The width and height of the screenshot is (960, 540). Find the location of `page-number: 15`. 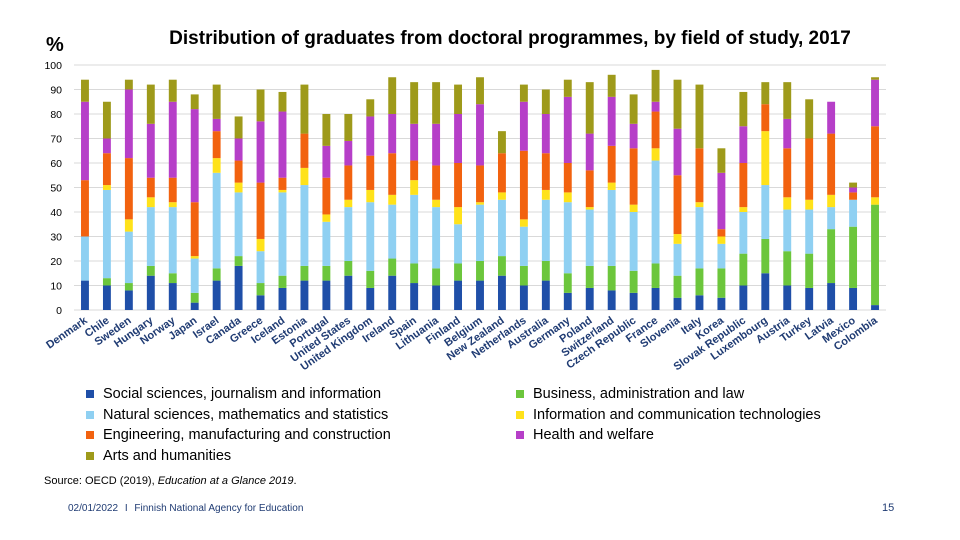

page-number: 15 is located at coordinates (888, 508).